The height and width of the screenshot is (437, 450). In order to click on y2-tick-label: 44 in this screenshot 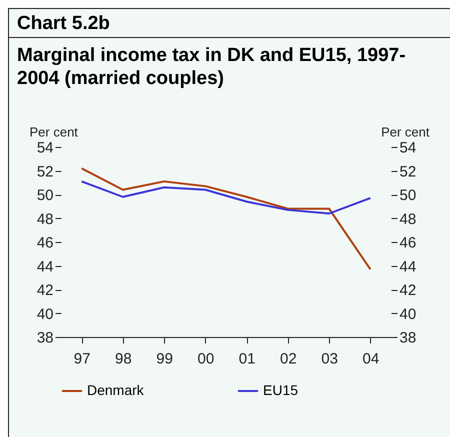, I will do `click(408, 267)`.